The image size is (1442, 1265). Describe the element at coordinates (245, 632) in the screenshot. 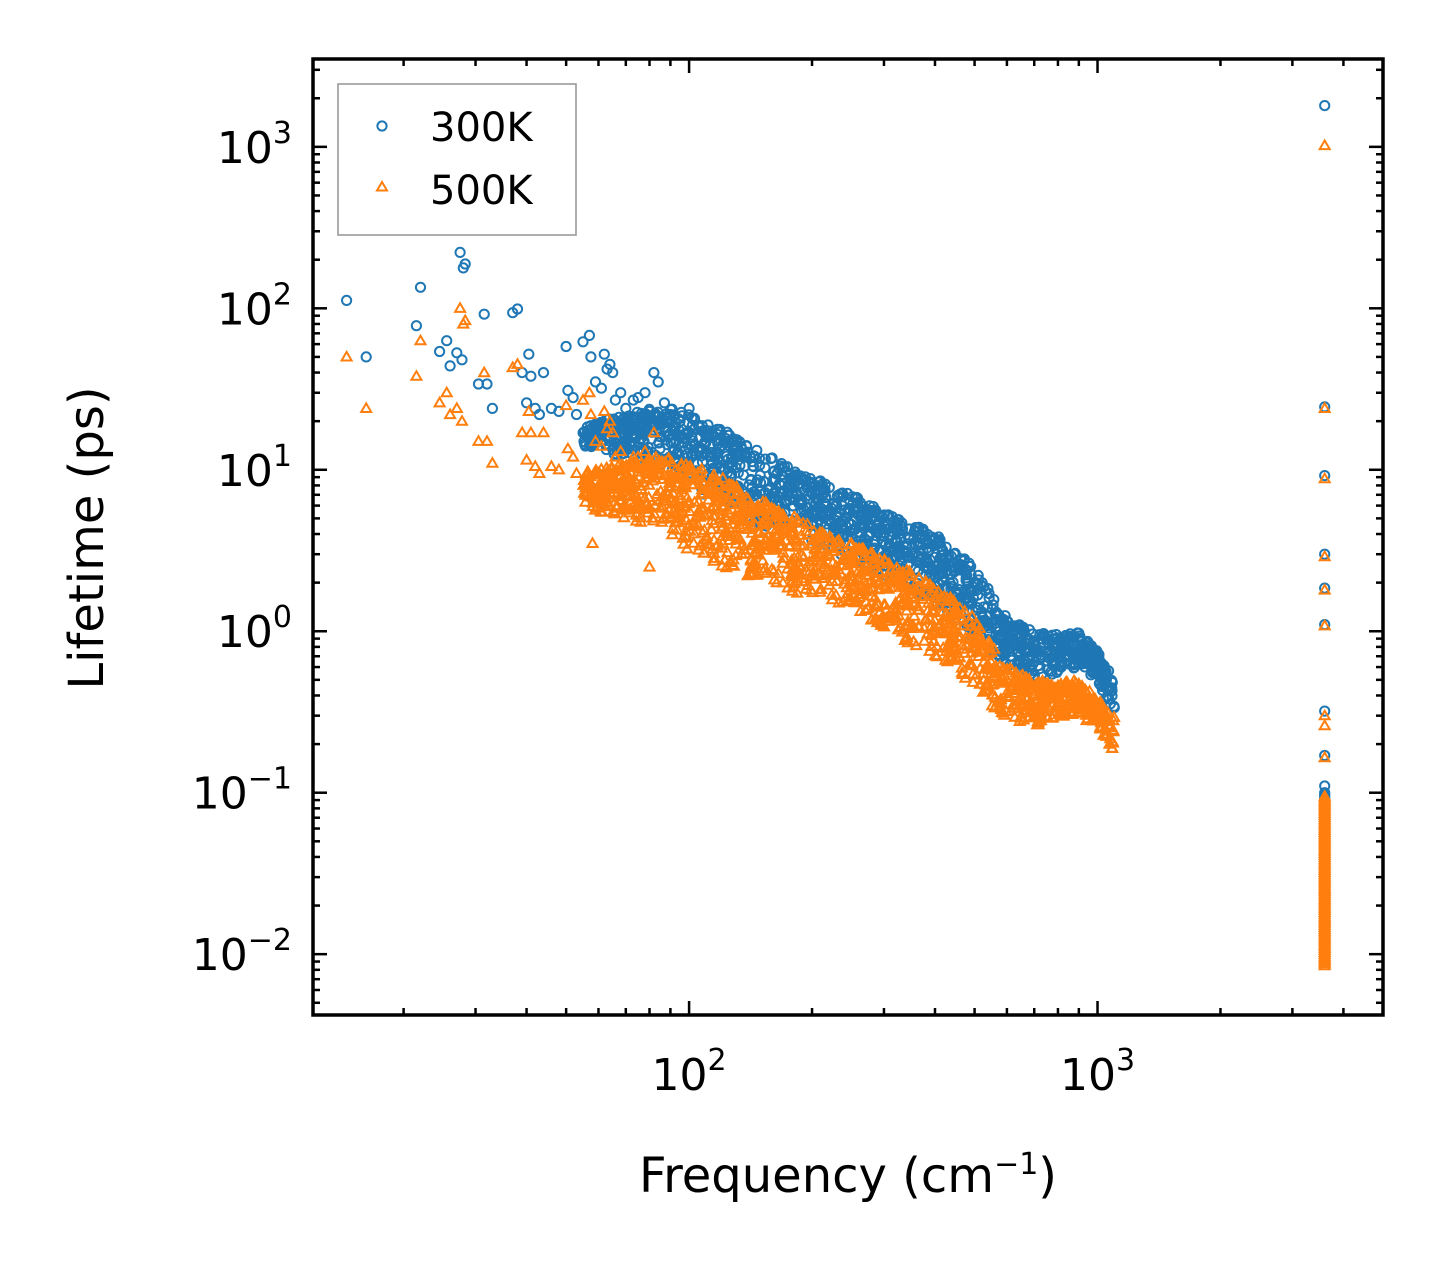

I see `y-tick-base: 10` at that location.